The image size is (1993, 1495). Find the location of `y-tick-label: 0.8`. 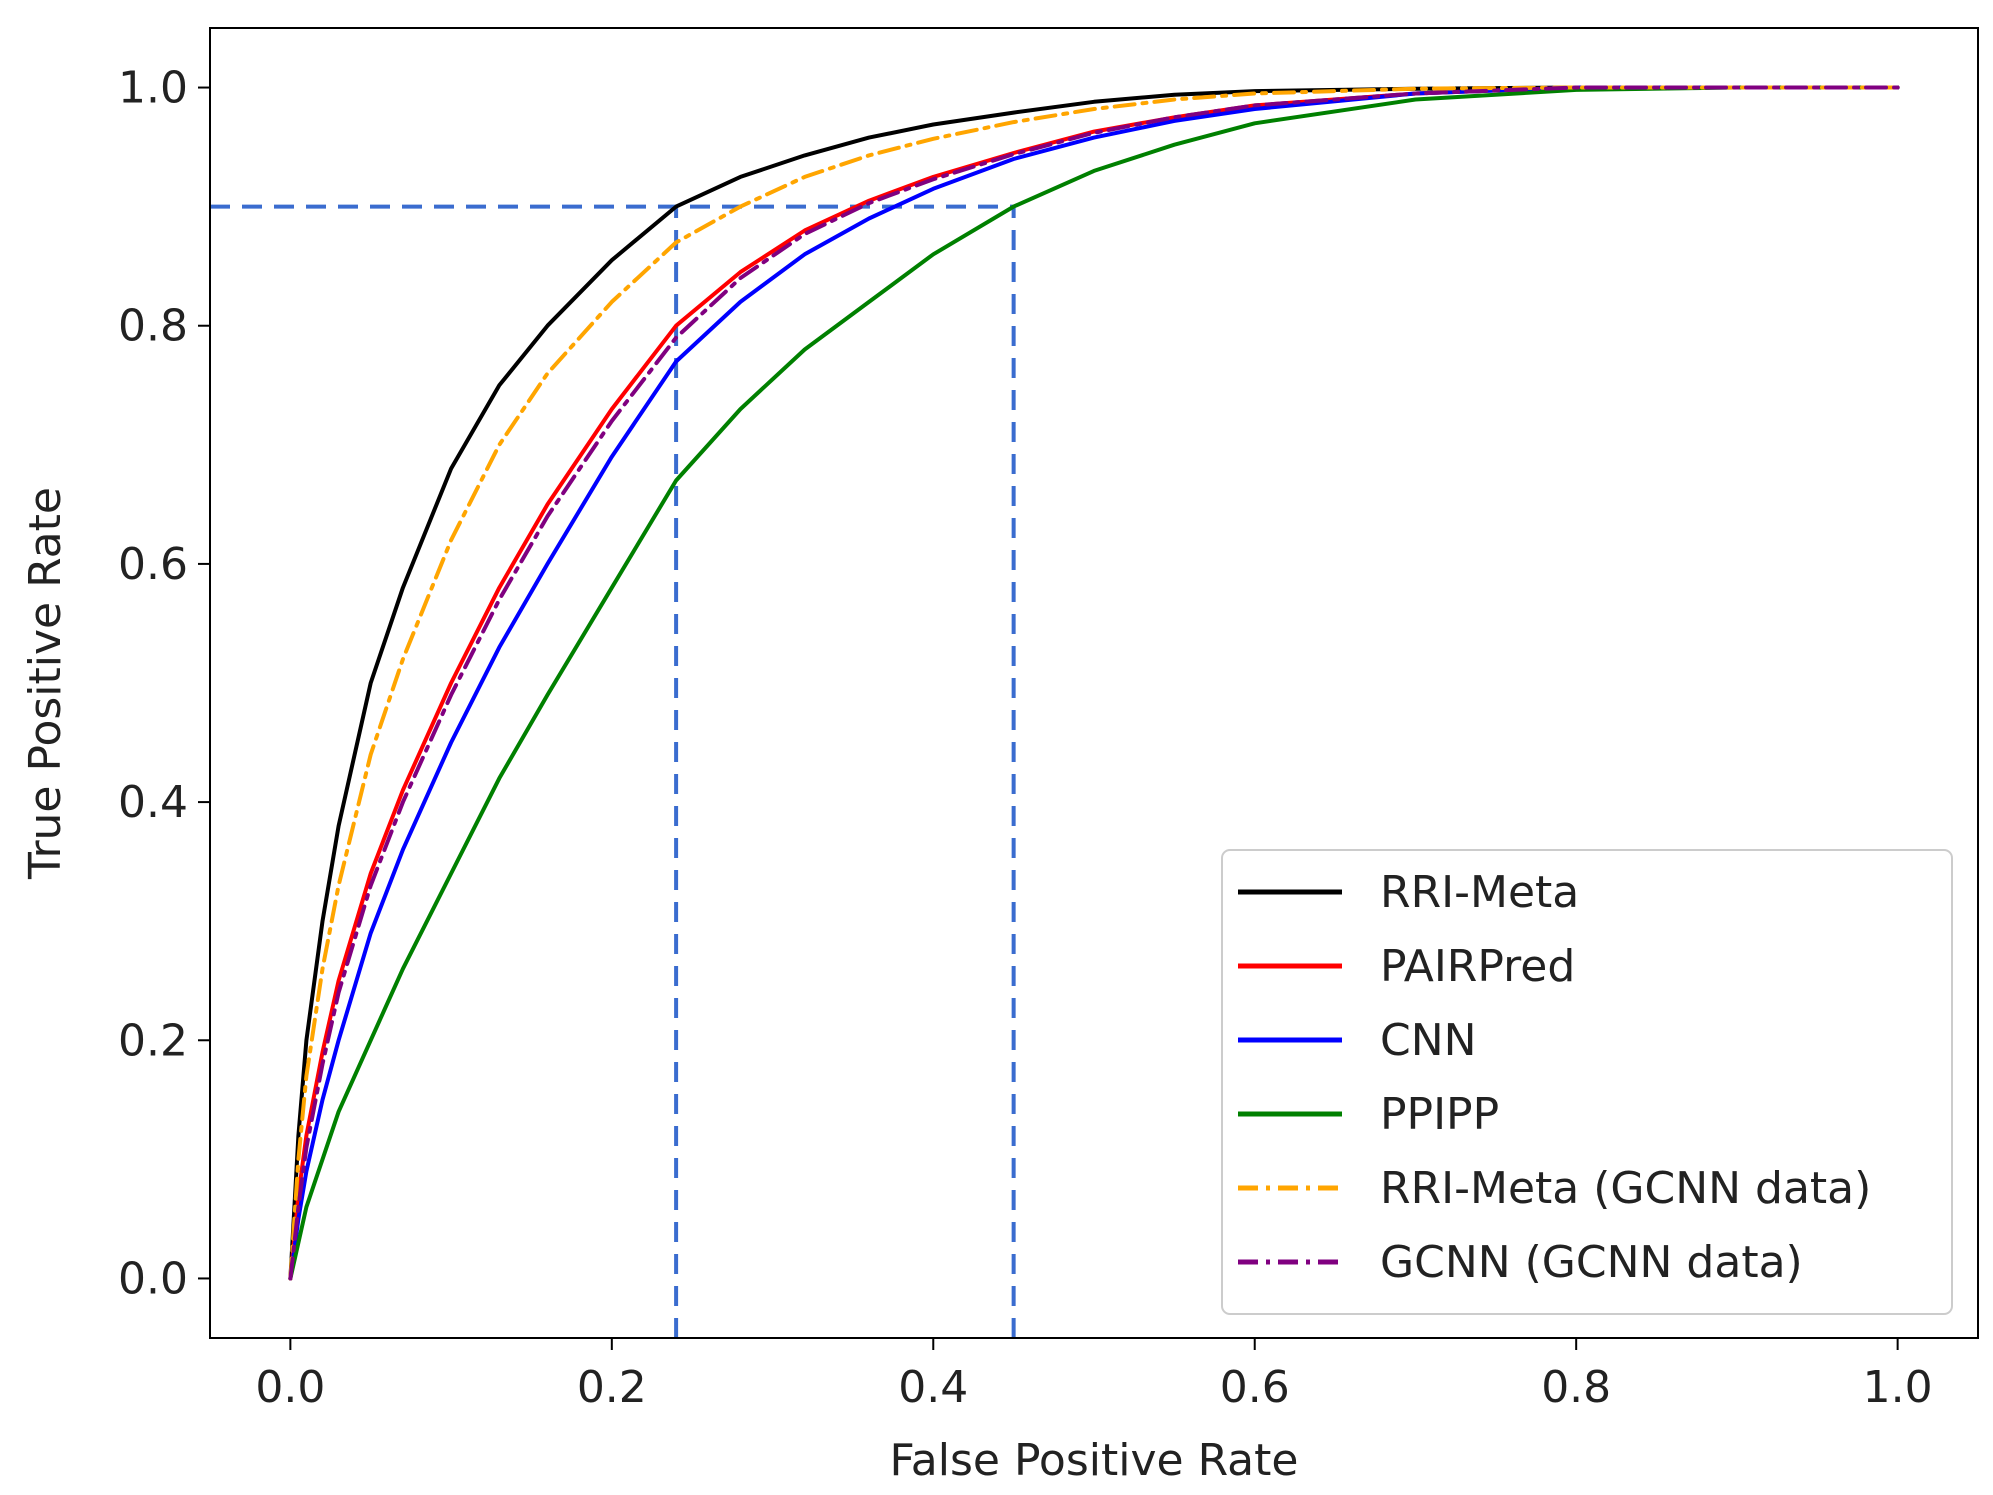

y-tick-label: 0.8 is located at coordinates (153, 326).